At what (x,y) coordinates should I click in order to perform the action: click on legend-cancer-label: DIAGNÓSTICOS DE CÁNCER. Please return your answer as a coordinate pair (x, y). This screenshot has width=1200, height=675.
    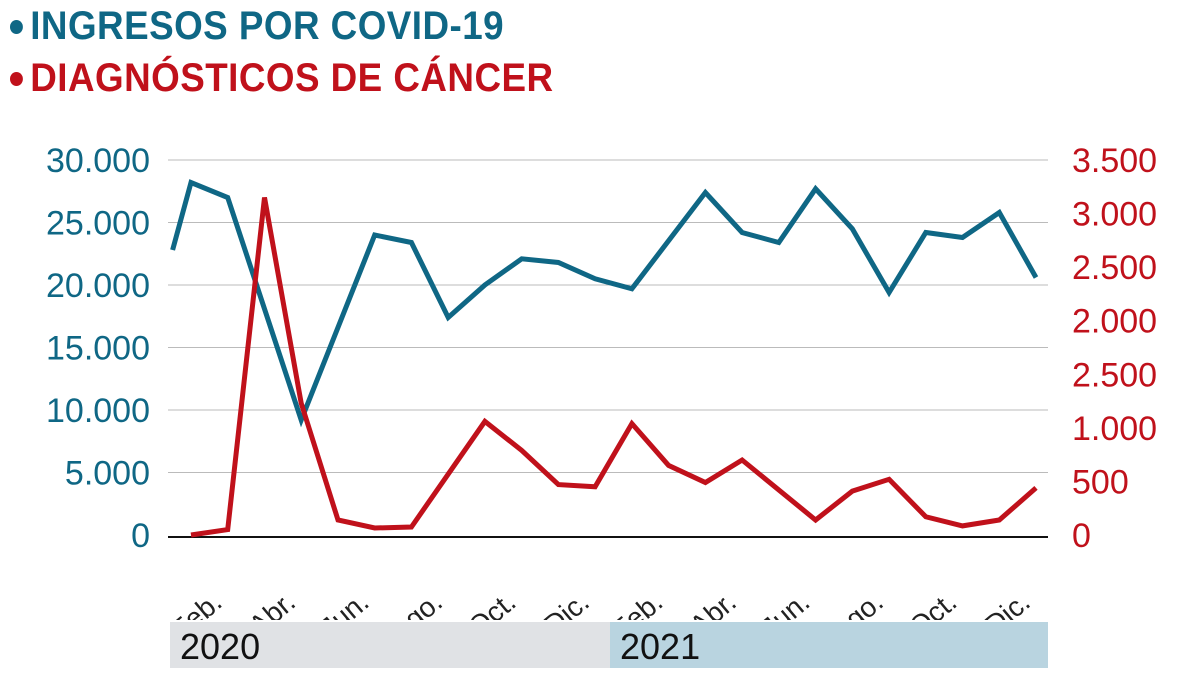
    Looking at the image, I should click on (292, 78).